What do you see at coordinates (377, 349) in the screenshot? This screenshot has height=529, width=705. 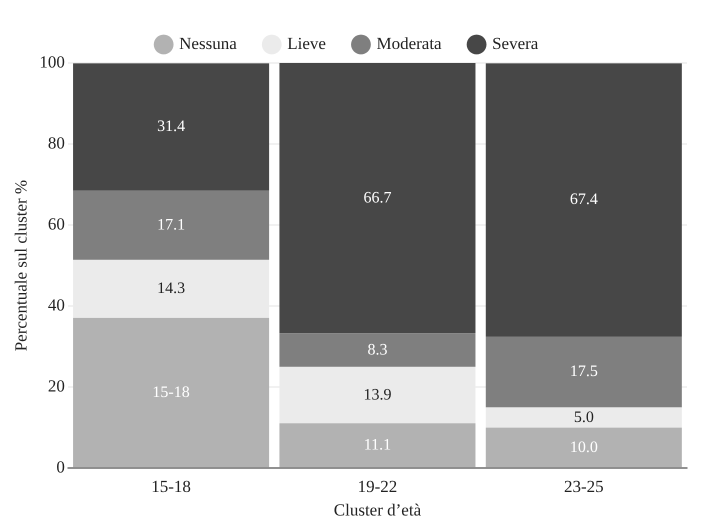 I see `data-label: 8.3` at bounding box center [377, 349].